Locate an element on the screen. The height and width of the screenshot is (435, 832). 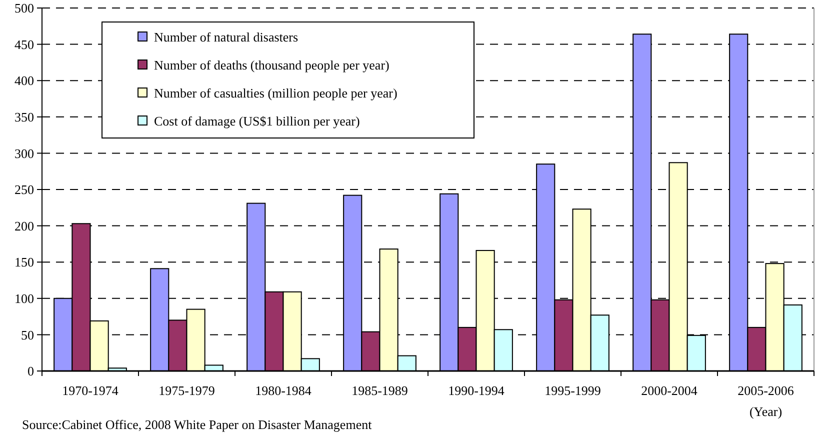
x-tick-label: 1985-1989 is located at coordinates (380, 390).